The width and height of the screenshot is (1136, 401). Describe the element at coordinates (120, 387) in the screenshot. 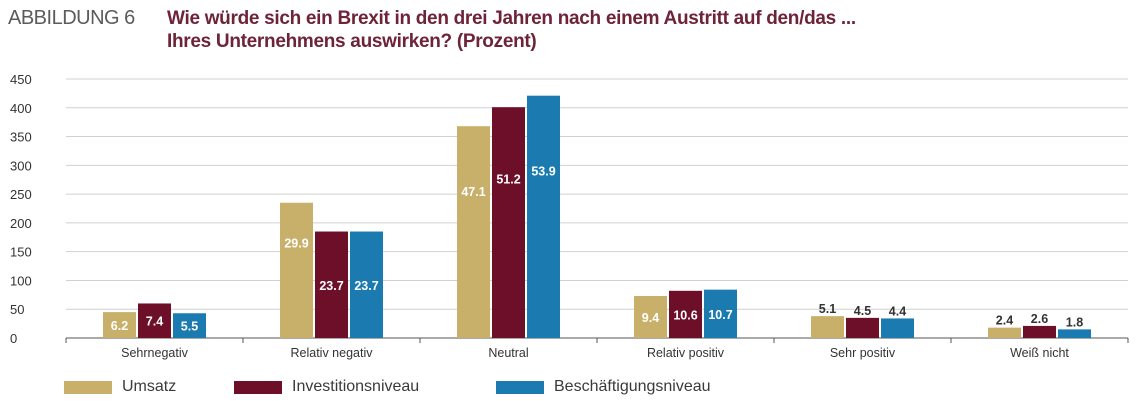

I see `legend-item-umsatz: Umsatz` at that location.